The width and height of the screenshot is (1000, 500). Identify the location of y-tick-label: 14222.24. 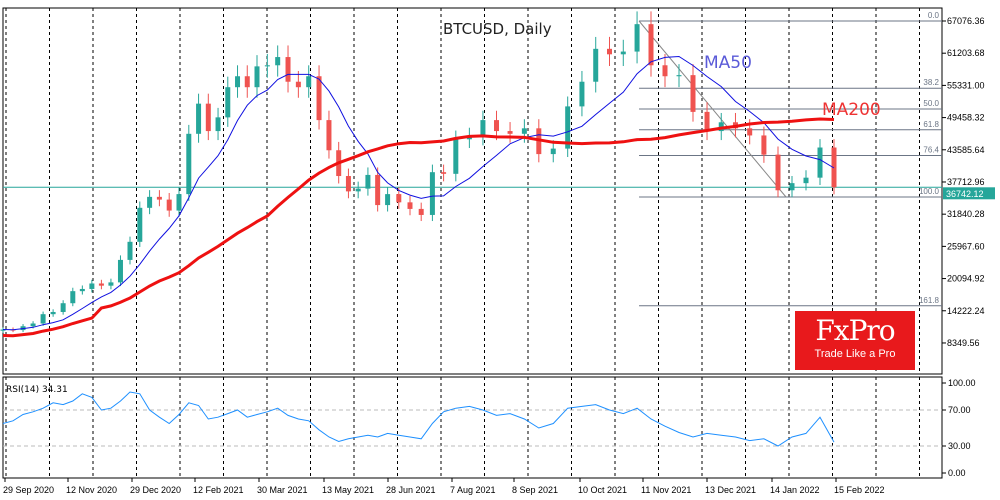
(966, 311).